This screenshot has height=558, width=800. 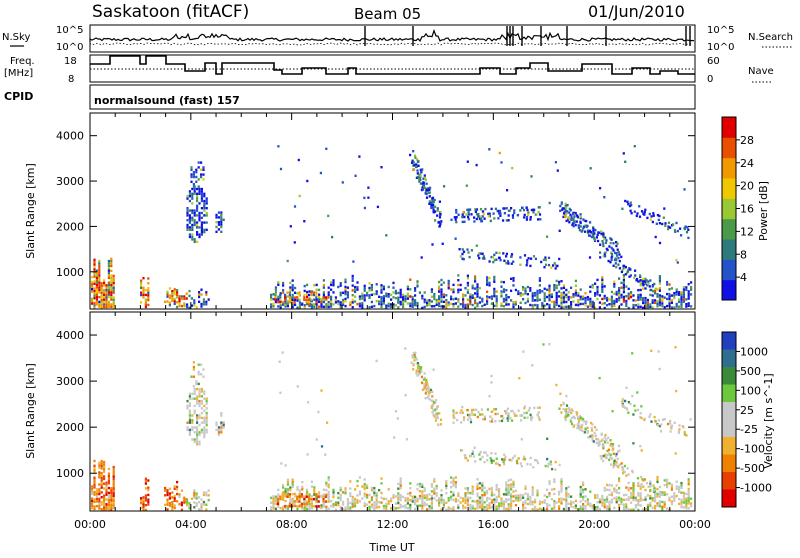 I want to click on y-tick-label: 3000, so click(x=70, y=381).